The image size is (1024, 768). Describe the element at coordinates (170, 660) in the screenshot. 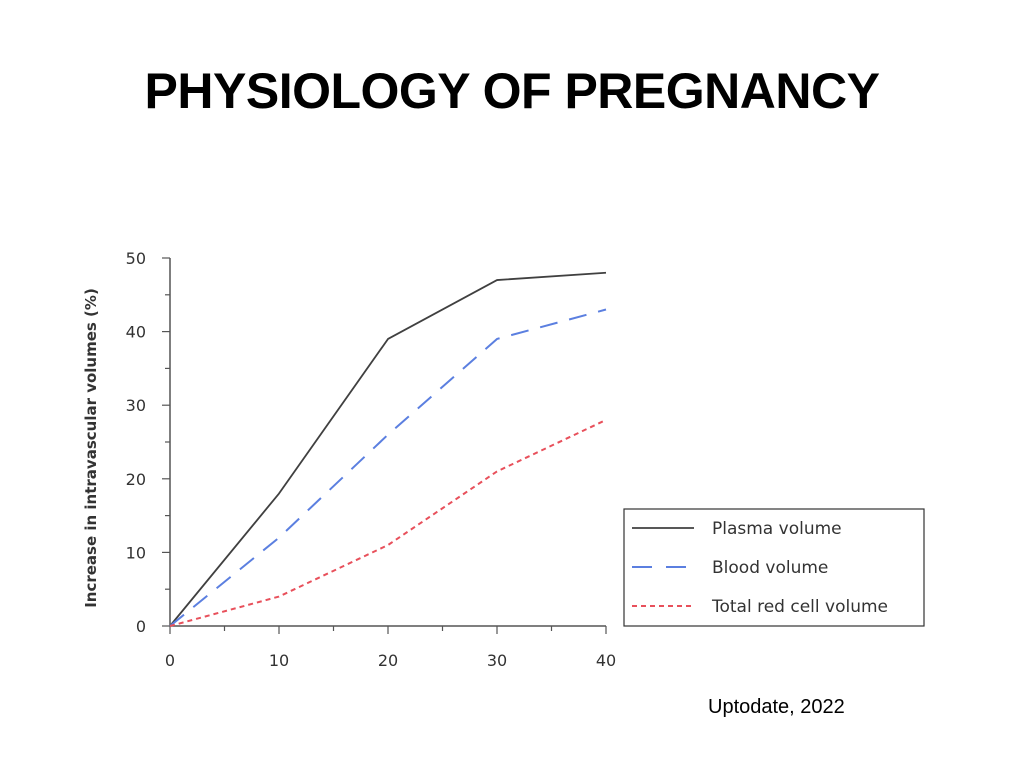

I see `x-tick-label: 0` at that location.